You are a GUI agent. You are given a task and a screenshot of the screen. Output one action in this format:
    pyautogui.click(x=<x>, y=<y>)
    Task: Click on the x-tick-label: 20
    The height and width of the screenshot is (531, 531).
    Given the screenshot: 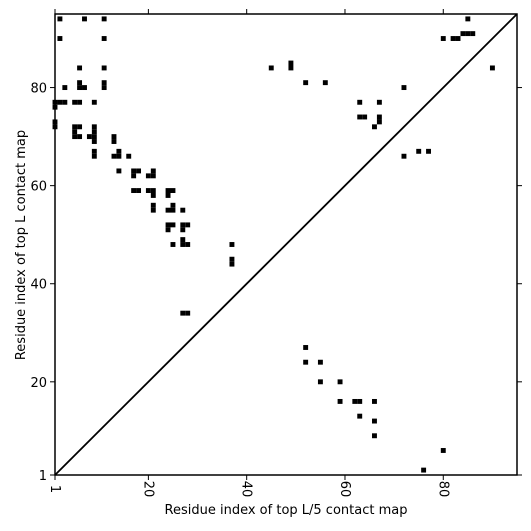 What is the action you would take?
    pyautogui.click(x=147, y=489)
    